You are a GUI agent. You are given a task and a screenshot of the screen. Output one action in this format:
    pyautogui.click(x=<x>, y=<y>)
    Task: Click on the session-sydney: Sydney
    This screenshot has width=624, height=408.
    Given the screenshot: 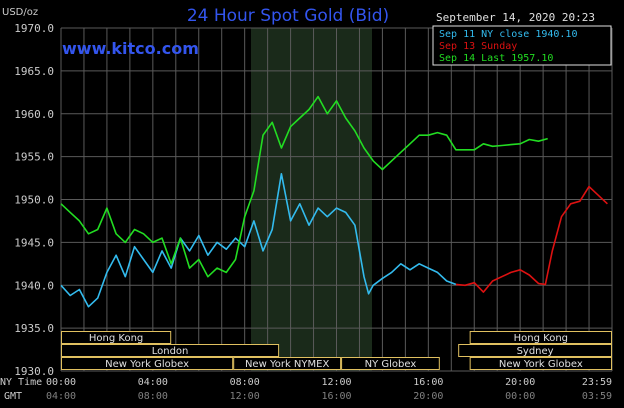 What is the action you would take?
    pyautogui.click(x=535, y=350)
    